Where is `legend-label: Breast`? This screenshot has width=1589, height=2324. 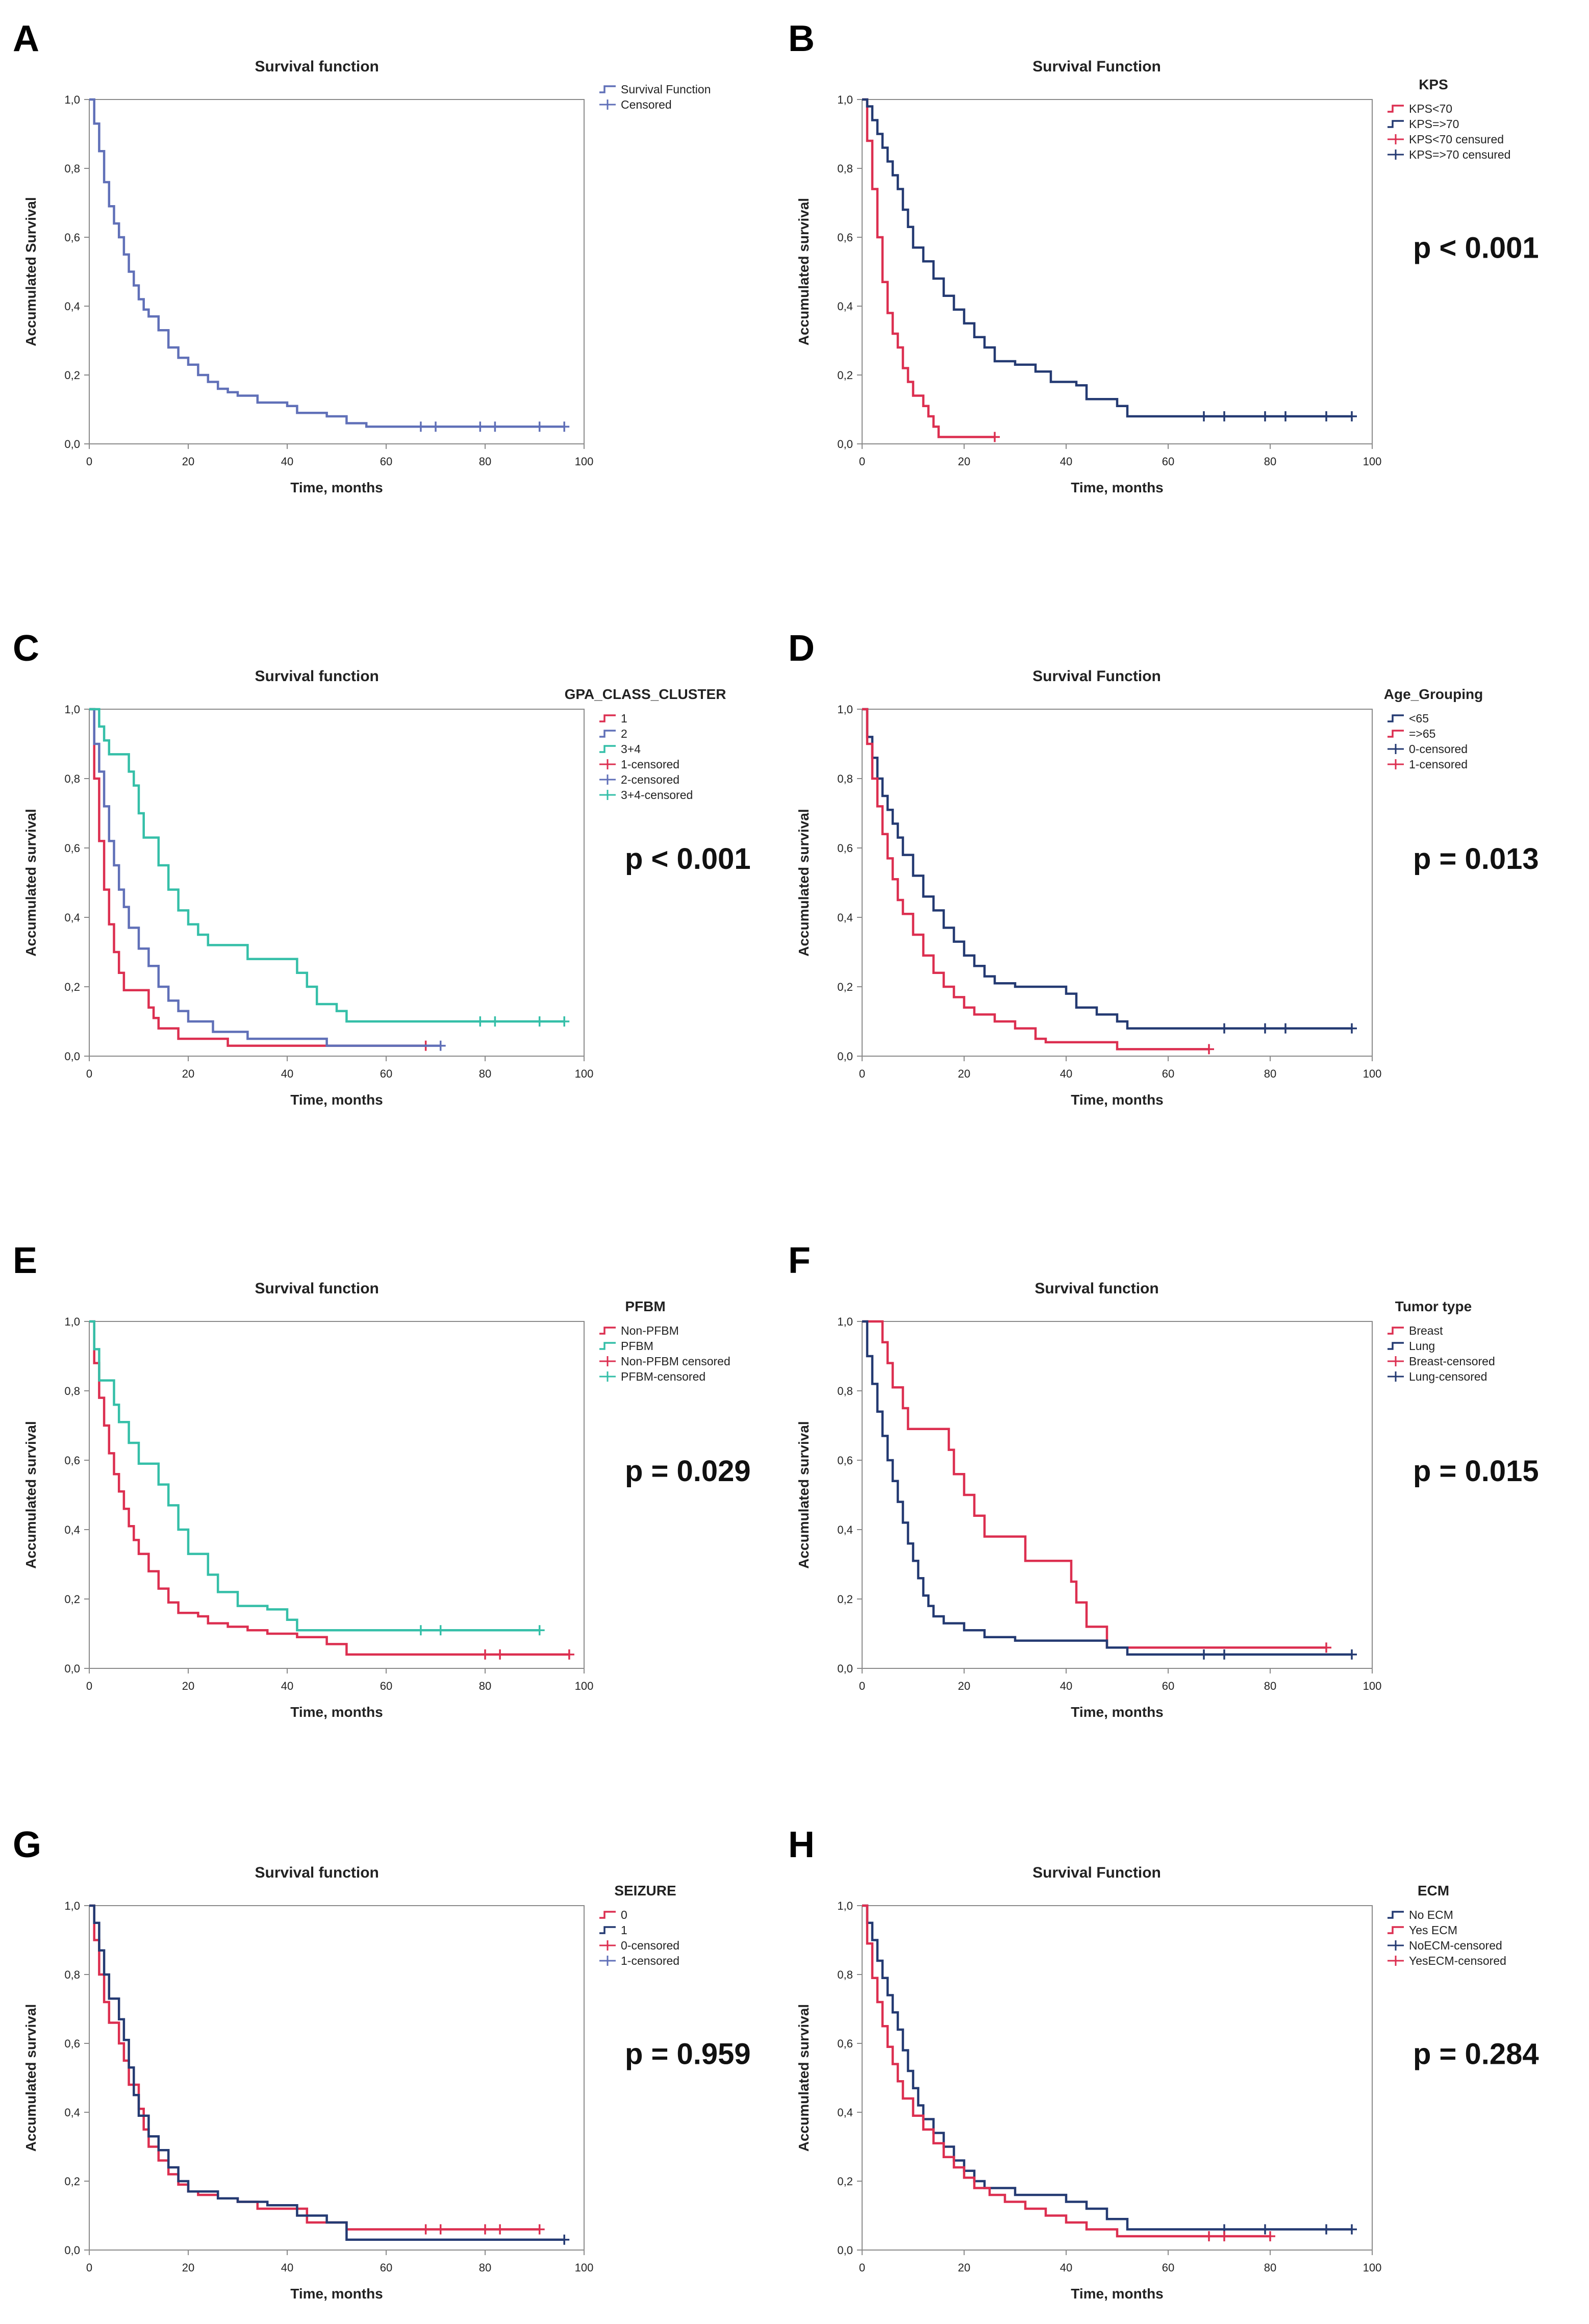
legend-label: Breast is located at coordinates (1426, 1330).